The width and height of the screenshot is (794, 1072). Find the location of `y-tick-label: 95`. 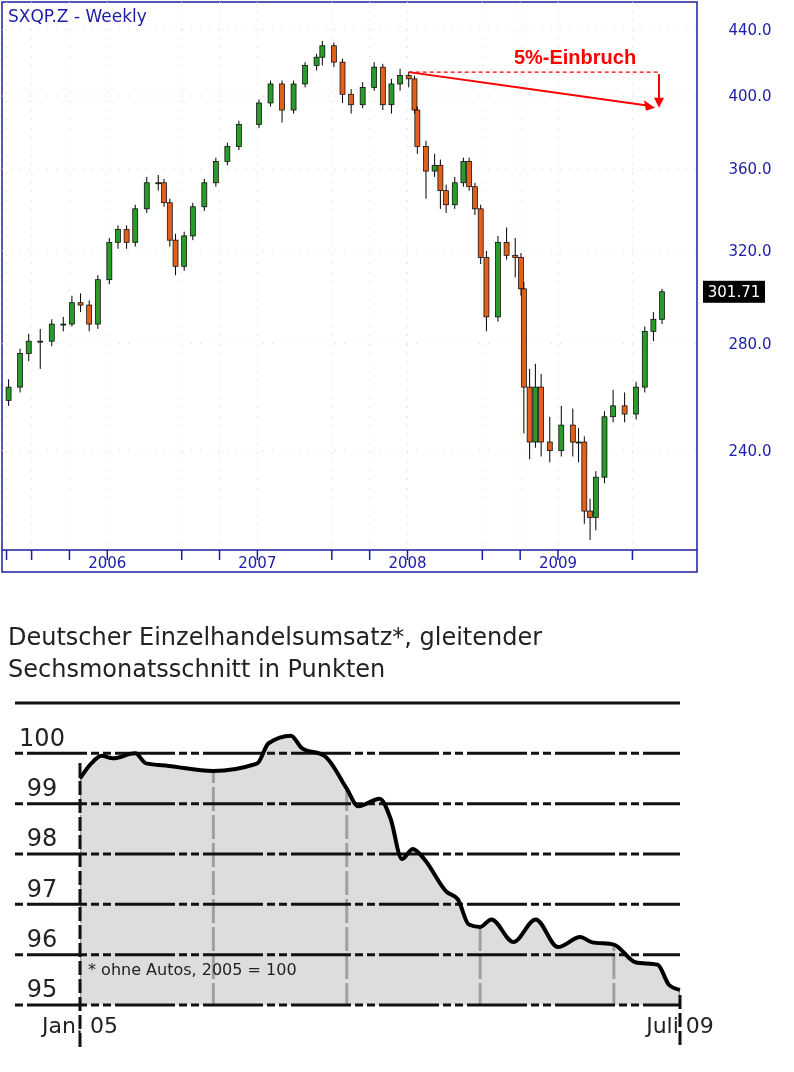

y-tick-label: 95 is located at coordinates (42, 989).